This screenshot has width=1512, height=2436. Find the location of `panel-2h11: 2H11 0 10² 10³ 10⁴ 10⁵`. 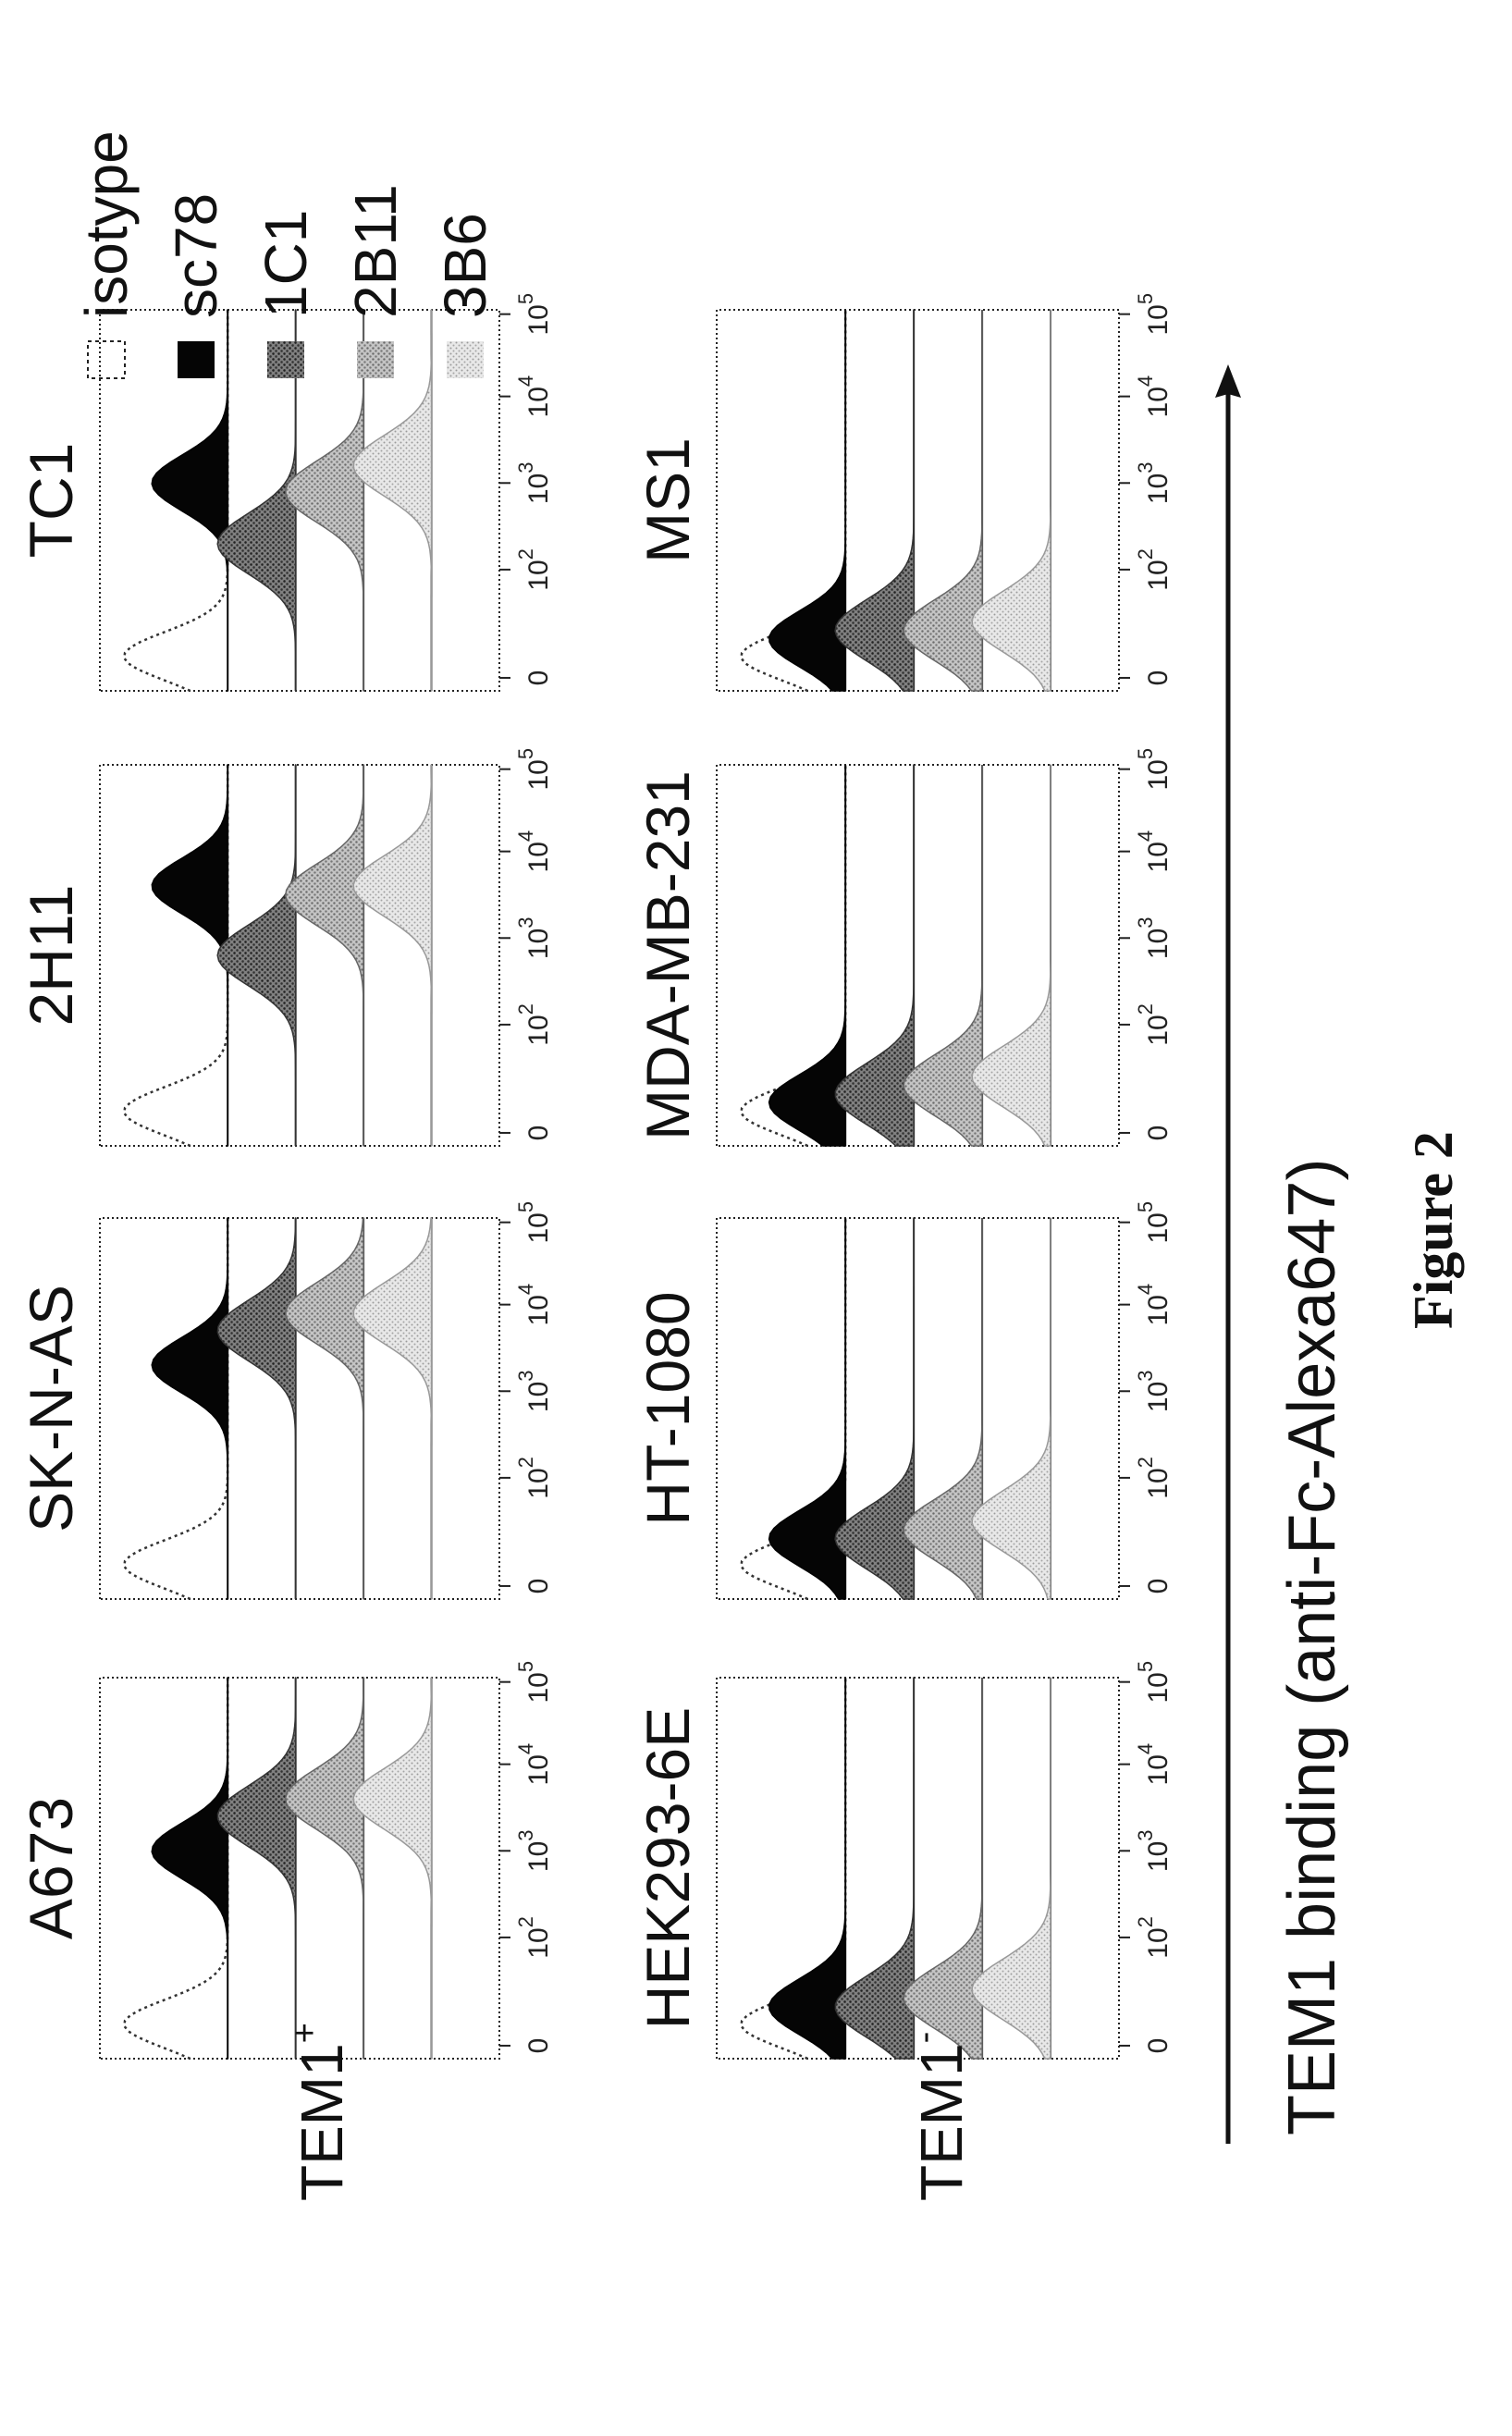

panel-2h11: 2H11 0 10² 10³ 10⁴ 10⁵ is located at coordinates (285, 948).